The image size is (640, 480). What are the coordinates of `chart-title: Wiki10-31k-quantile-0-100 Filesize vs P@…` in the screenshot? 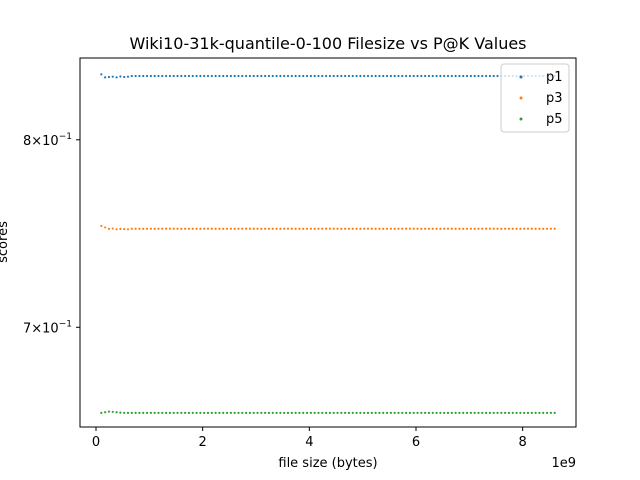 It's located at (327, 43).